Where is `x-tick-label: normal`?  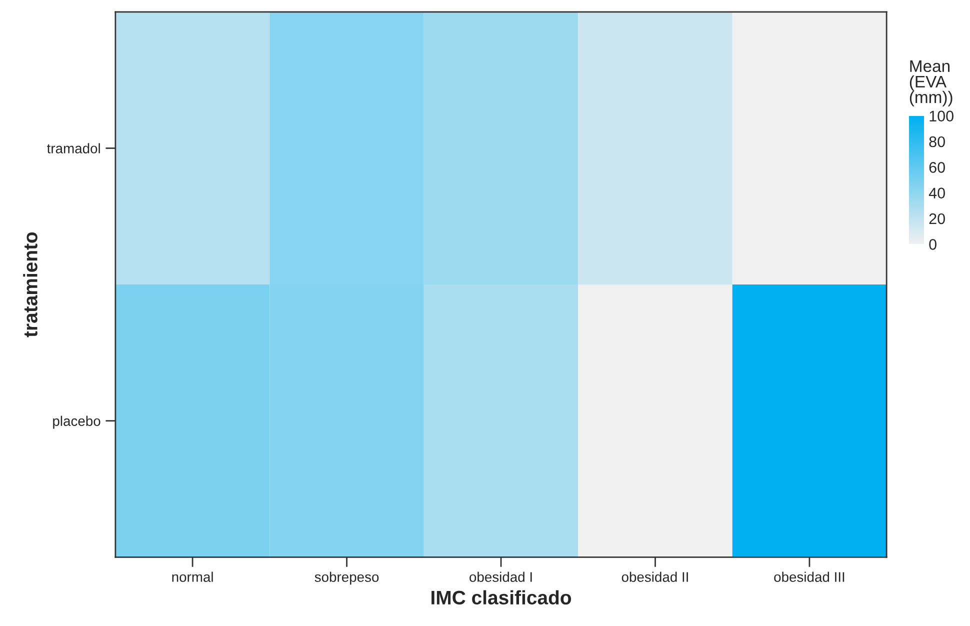
x-tick-label: normal is located at coordinates (192, 577).